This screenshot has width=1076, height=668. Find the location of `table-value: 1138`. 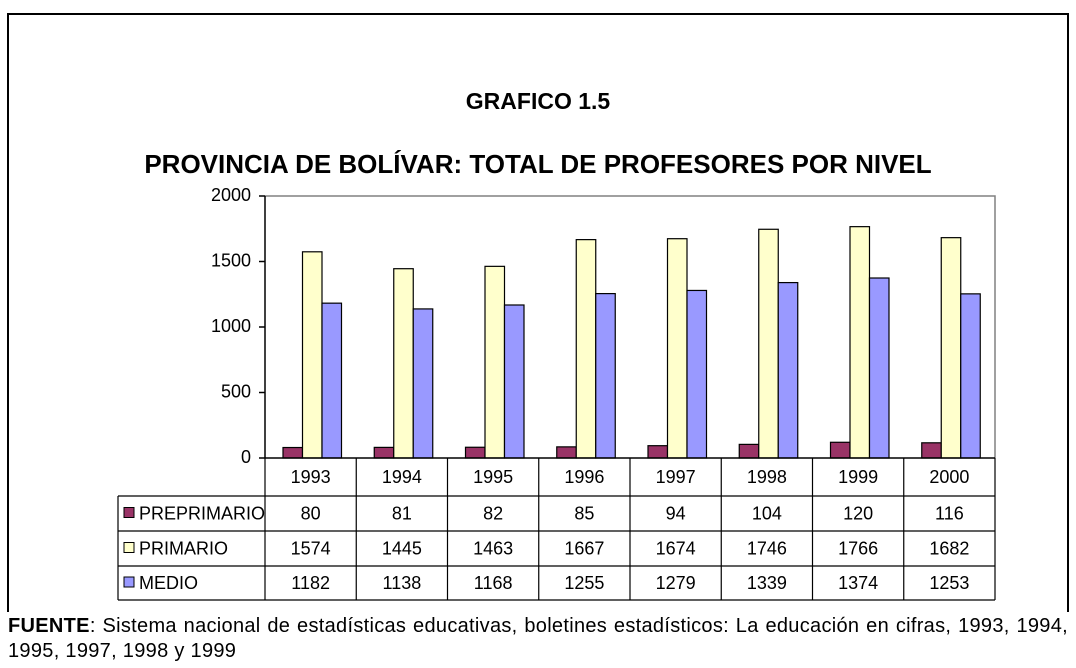

table-value: 1138 is located at coordinates (402, 583).